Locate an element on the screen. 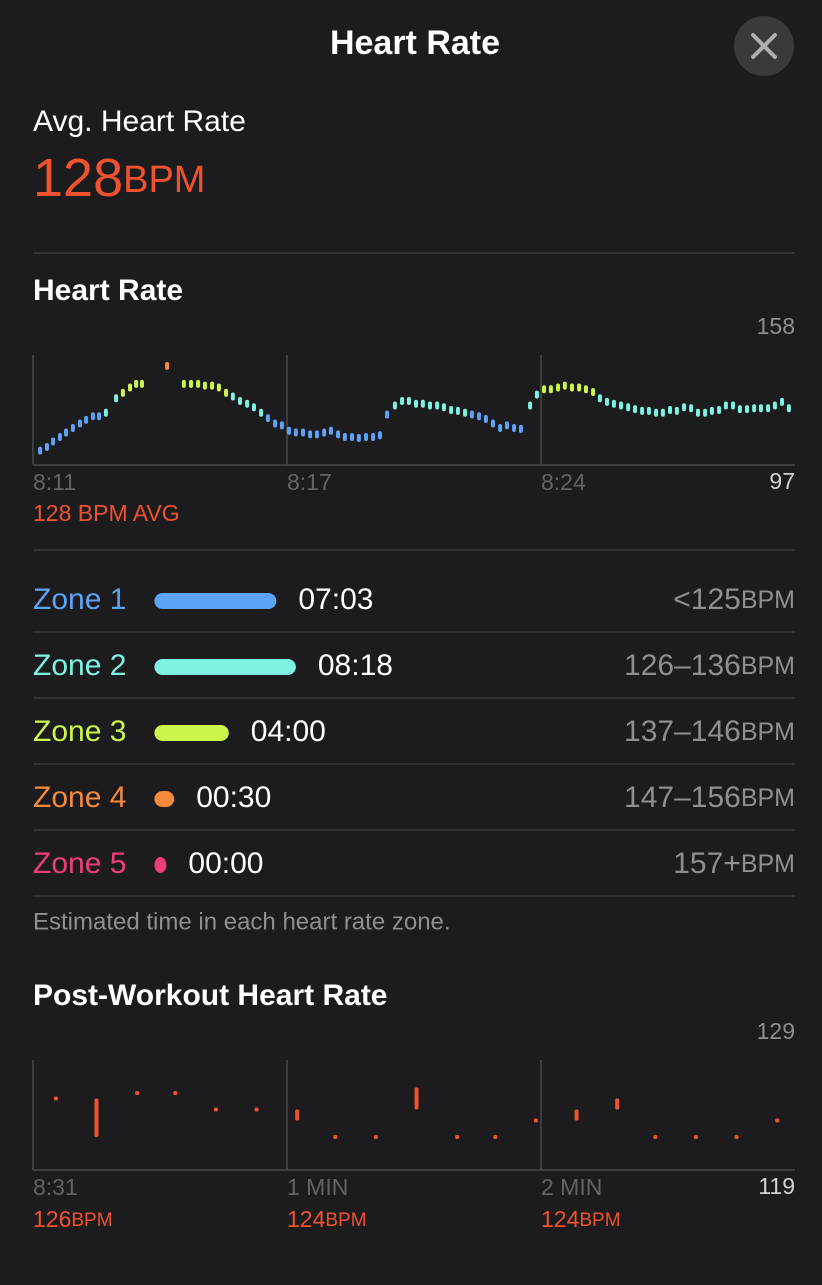 This screenshot has width=822, height=1285. zone-note: Estimated time in each heart rate zone. is located at coordinates (242, 921).